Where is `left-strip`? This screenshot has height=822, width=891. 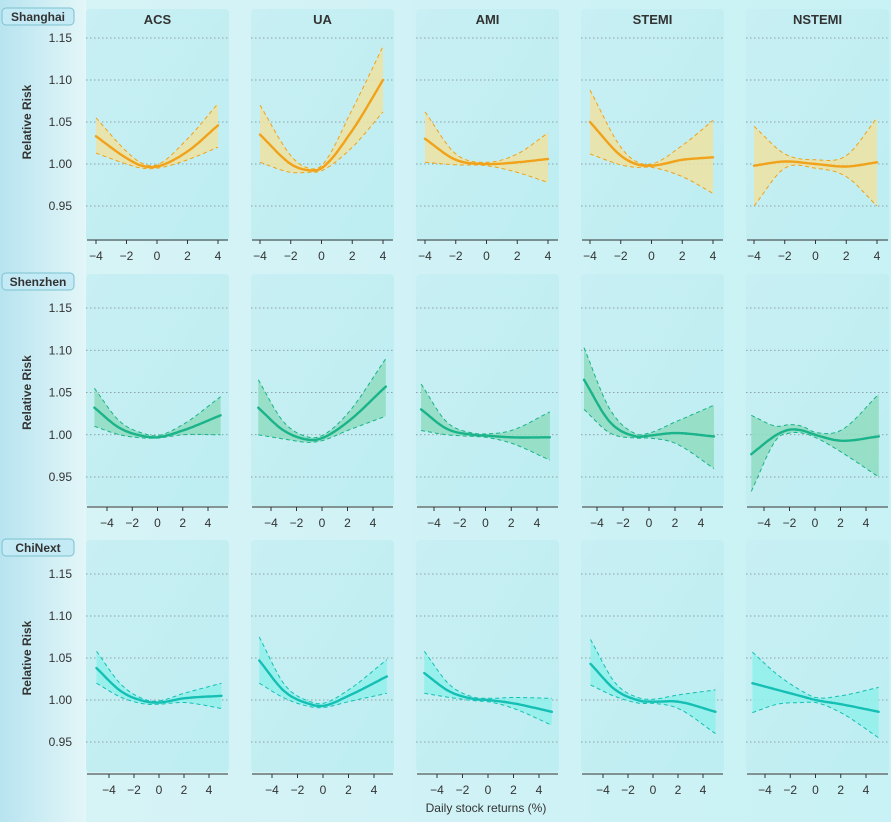 left-strip is located at coordinates (43, 411).